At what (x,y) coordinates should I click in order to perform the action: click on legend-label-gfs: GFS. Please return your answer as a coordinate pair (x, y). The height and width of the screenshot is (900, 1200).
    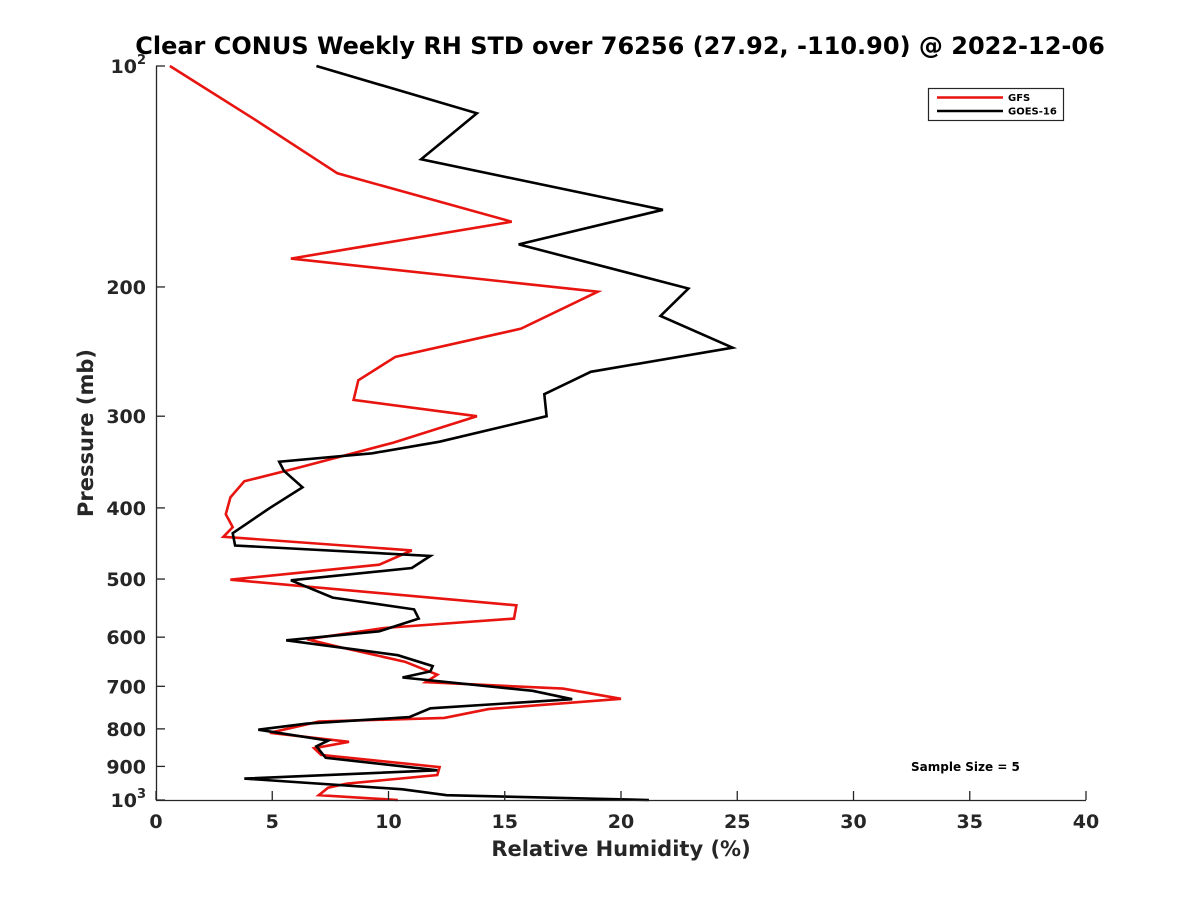
    Looking at the image, I should click on (1019, 98).